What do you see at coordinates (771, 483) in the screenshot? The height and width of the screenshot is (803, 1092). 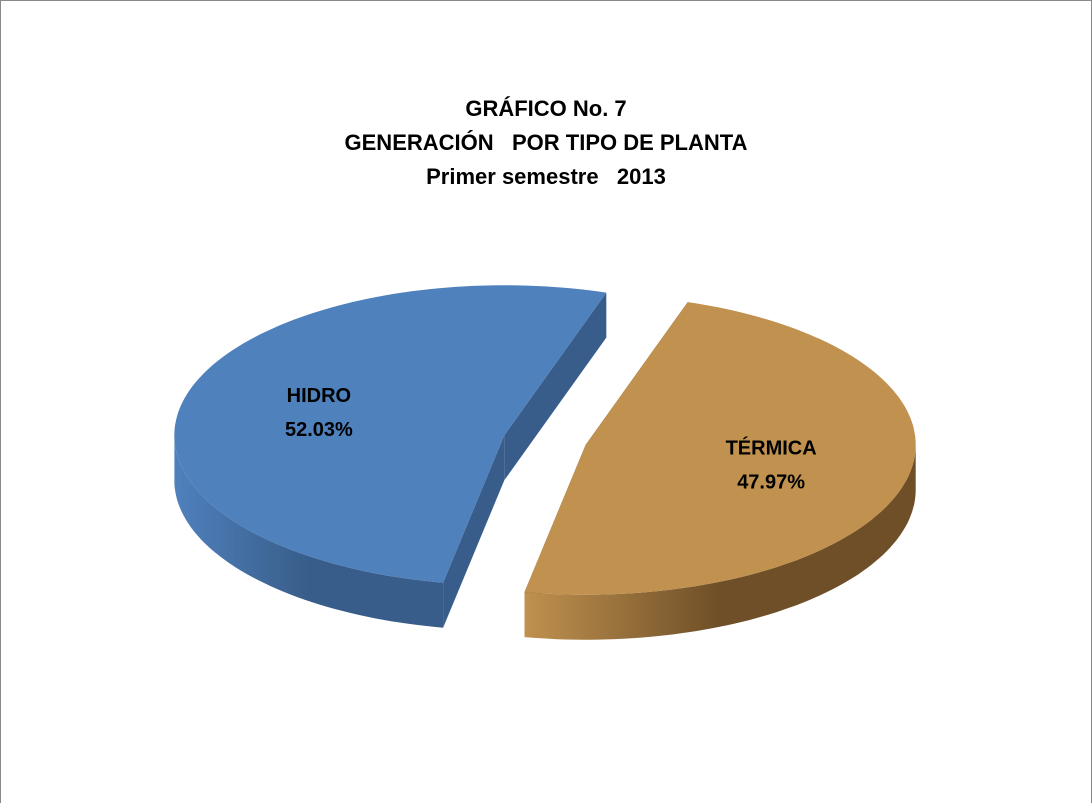 I see `slice-value-label: 47.97%` at bounding box center [771, 483].